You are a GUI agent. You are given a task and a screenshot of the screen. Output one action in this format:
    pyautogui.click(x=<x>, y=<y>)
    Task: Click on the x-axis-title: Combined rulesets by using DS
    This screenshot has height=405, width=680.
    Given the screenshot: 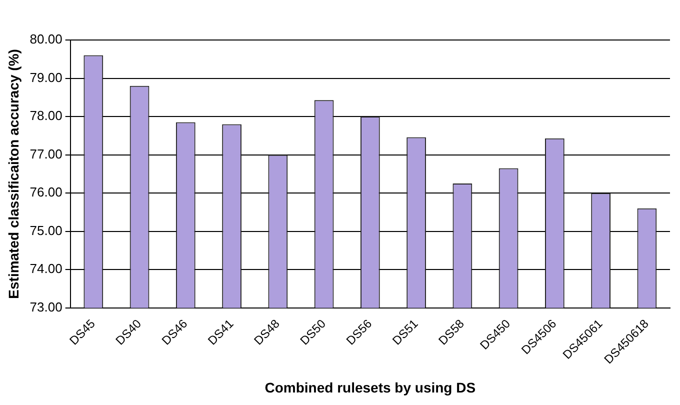 What is the action you would take?
    pyautogui.click(x=370, y=387)
    